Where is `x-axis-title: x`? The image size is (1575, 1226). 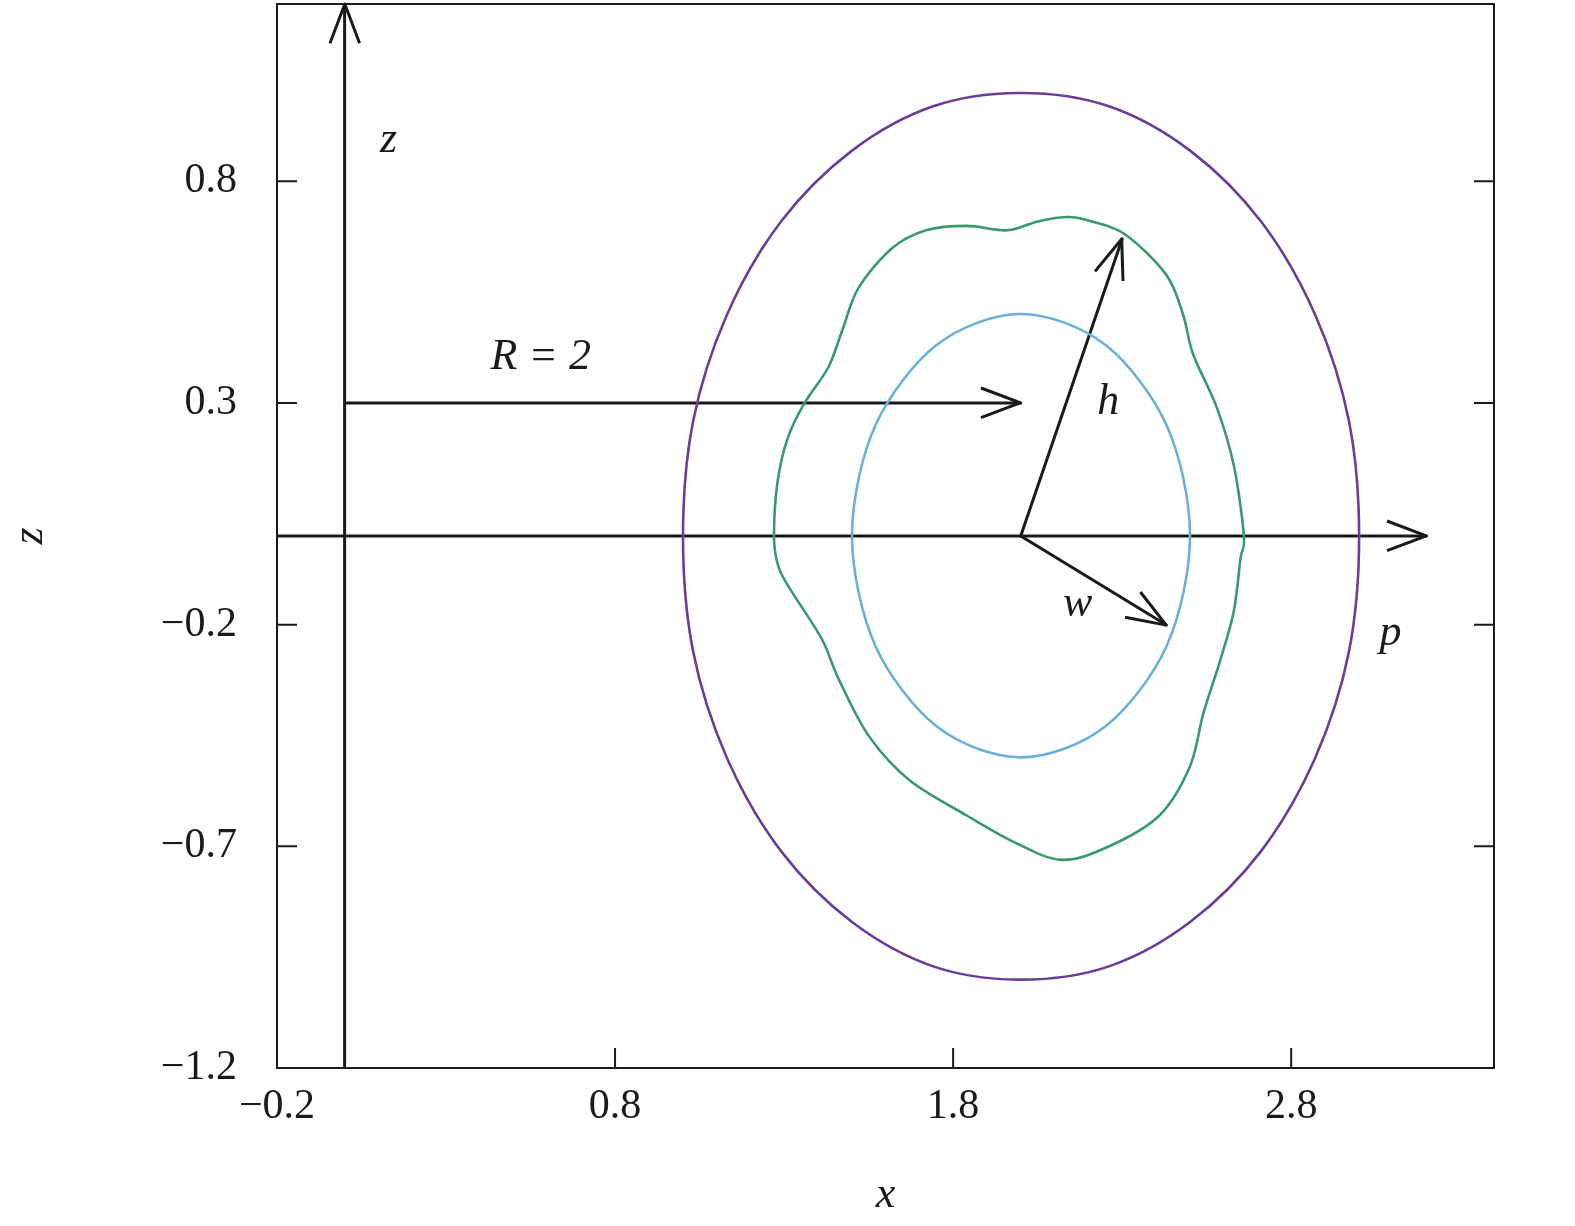
x-axis-title: x is located at coordinates (885, 1193).